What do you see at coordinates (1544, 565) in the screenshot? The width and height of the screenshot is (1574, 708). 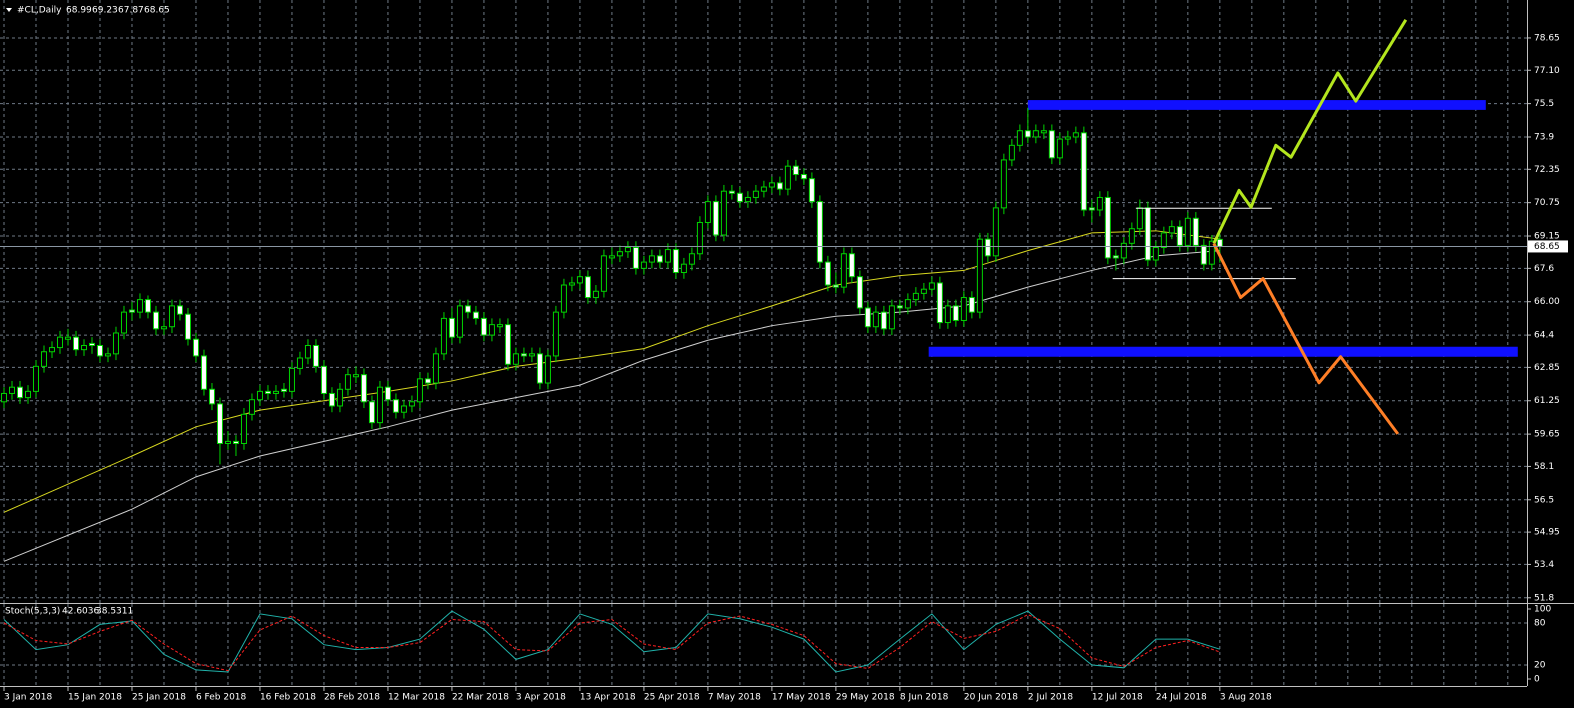 I see `y-tick-label: 53.4` at bounding box center [1544, 565].